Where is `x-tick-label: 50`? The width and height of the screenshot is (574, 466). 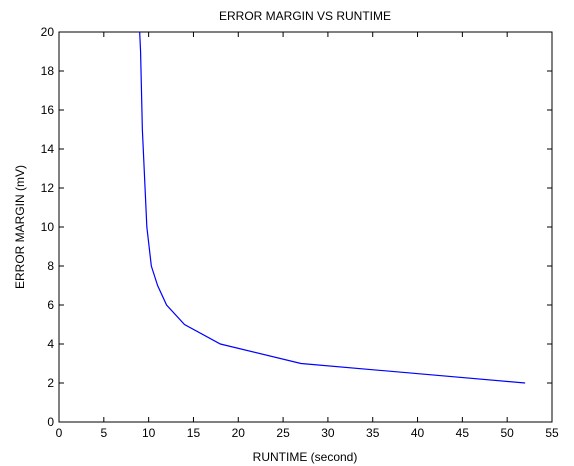
x-tick-label: 50 is located at coordinates (508, 433).